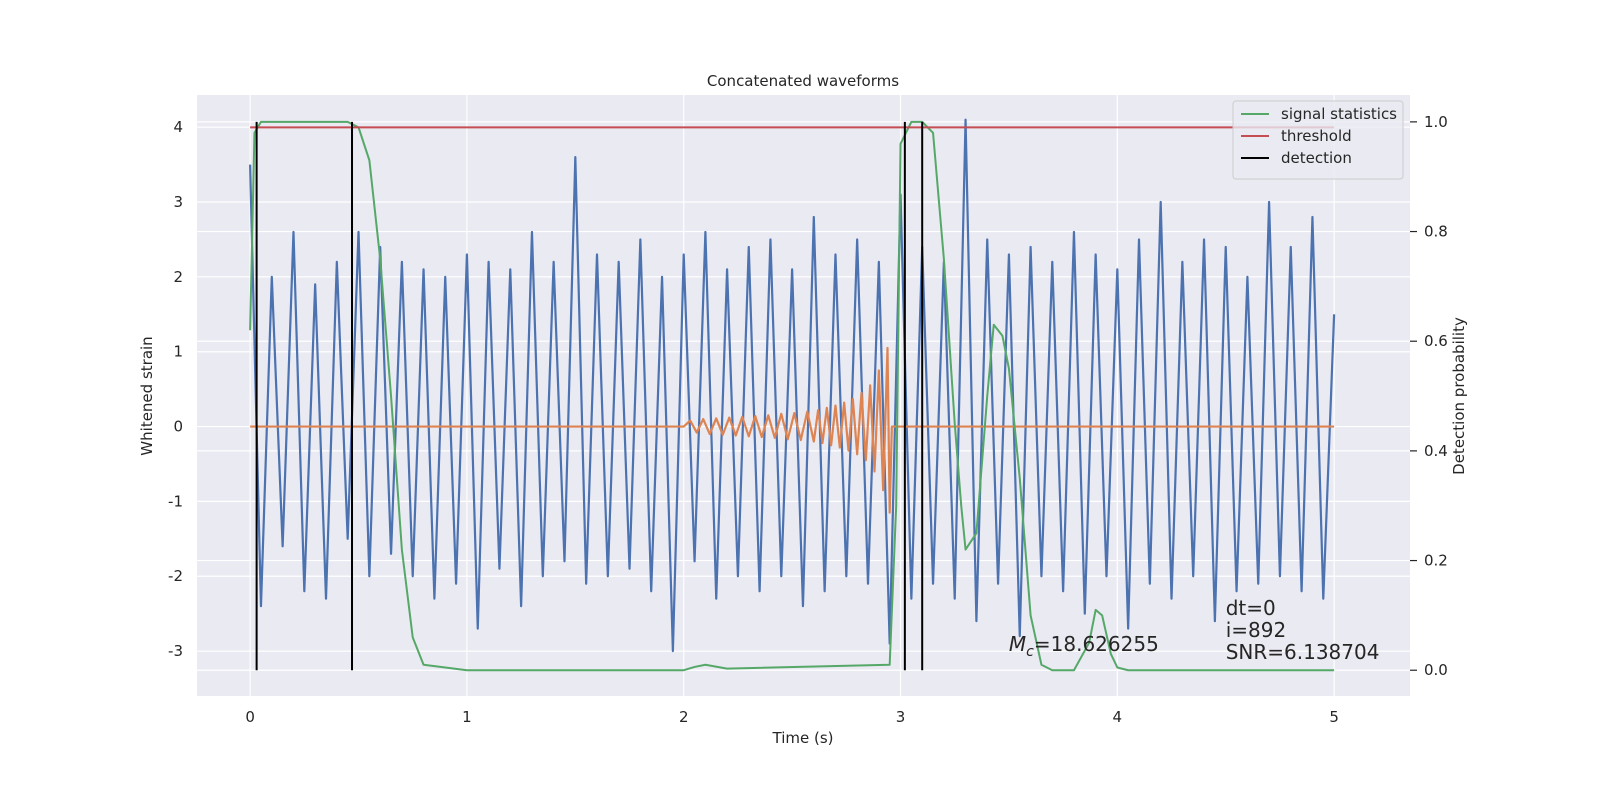 The width and height of the screenshot is (1600, 804). I want to click on x-tick-label: 4, so click(1118, 717).